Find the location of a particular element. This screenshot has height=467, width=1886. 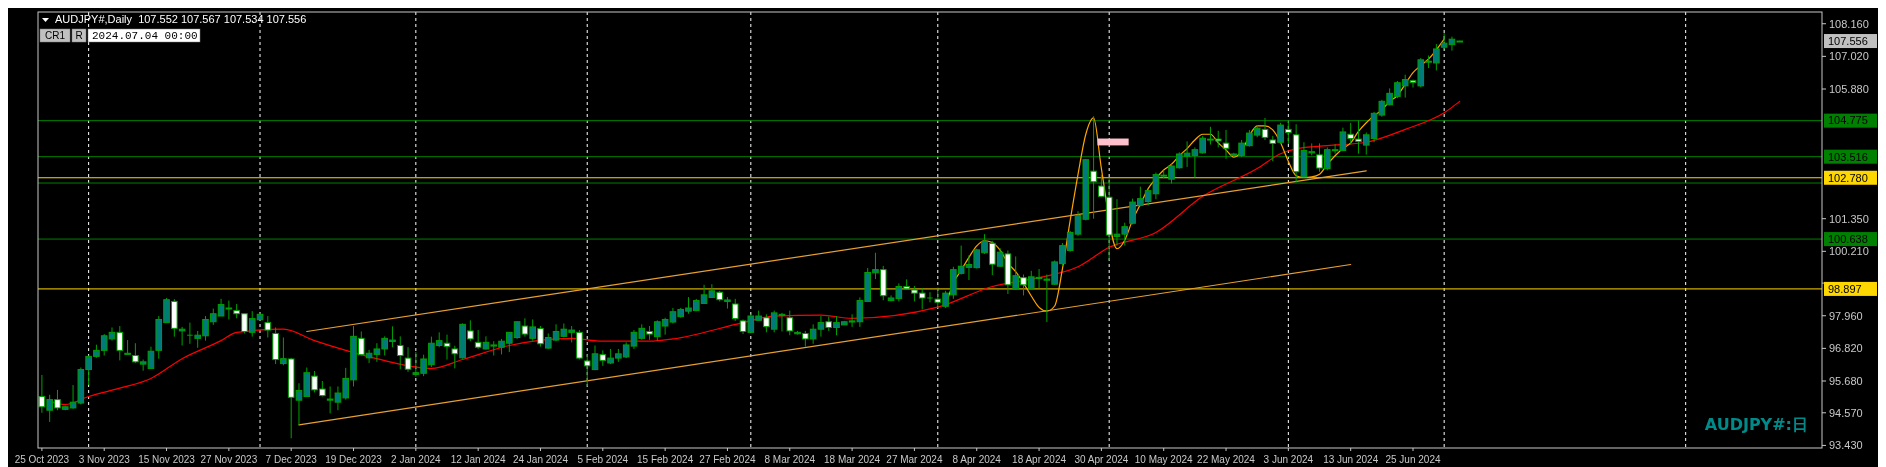

x-tick-label: 22 May 2024 is located at coordinates (1226, 459).